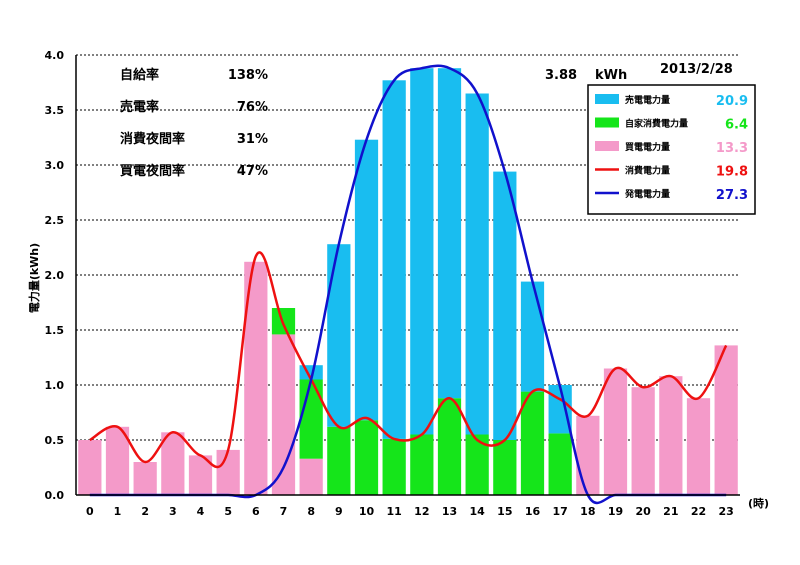  Describe the element at coordinates (55, 385) in the screenshot. I see `y-tick-label: 1.0` at that location.